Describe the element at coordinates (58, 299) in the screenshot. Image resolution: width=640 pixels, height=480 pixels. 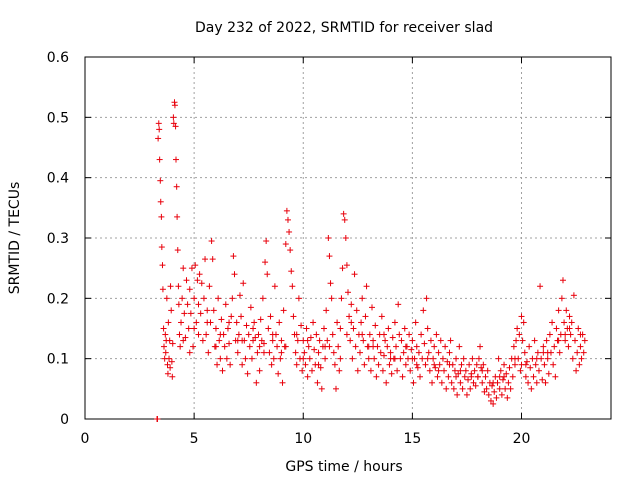
I see `y-tick-label: 0.2` at that location.